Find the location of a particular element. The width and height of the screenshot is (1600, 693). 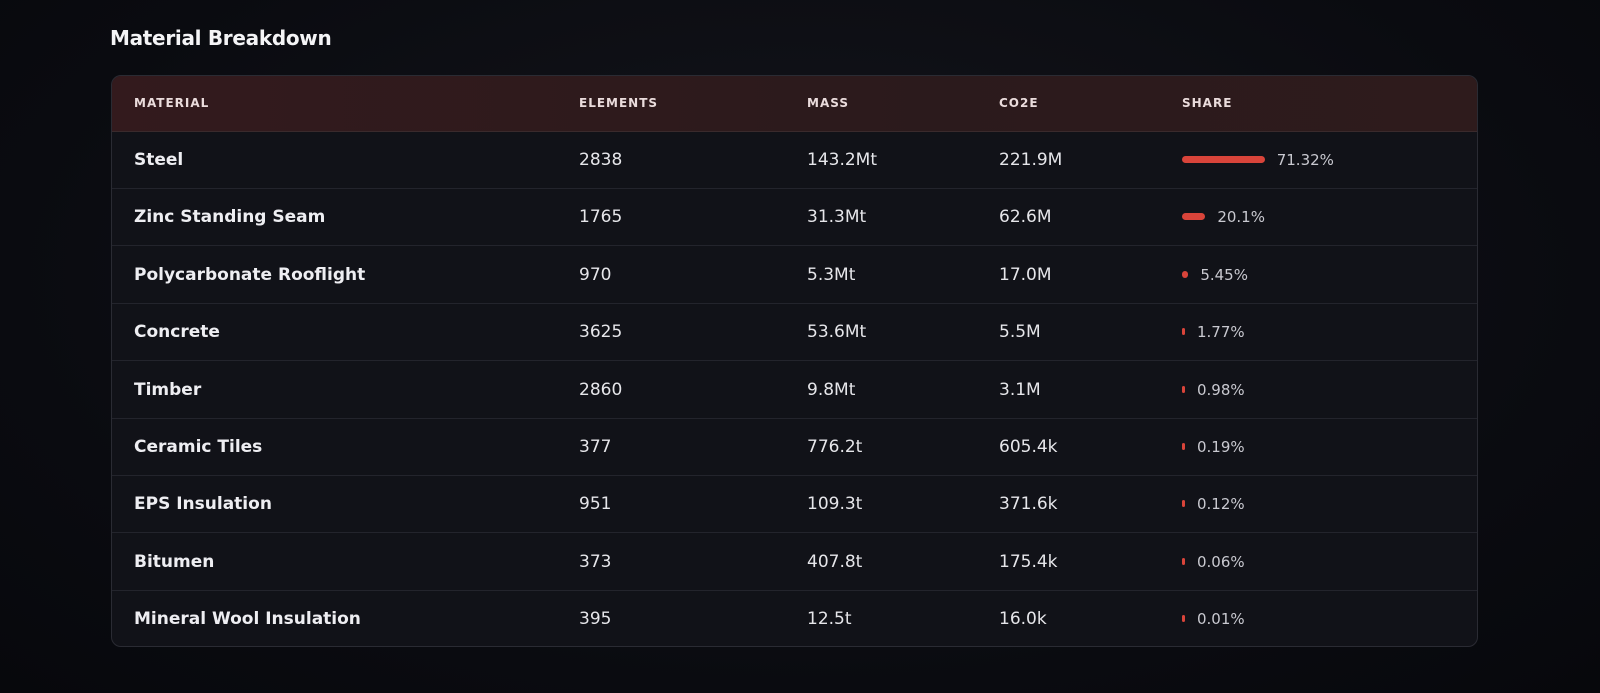

co2e-cell: 16.0k is located at coordinates (1023, 619).